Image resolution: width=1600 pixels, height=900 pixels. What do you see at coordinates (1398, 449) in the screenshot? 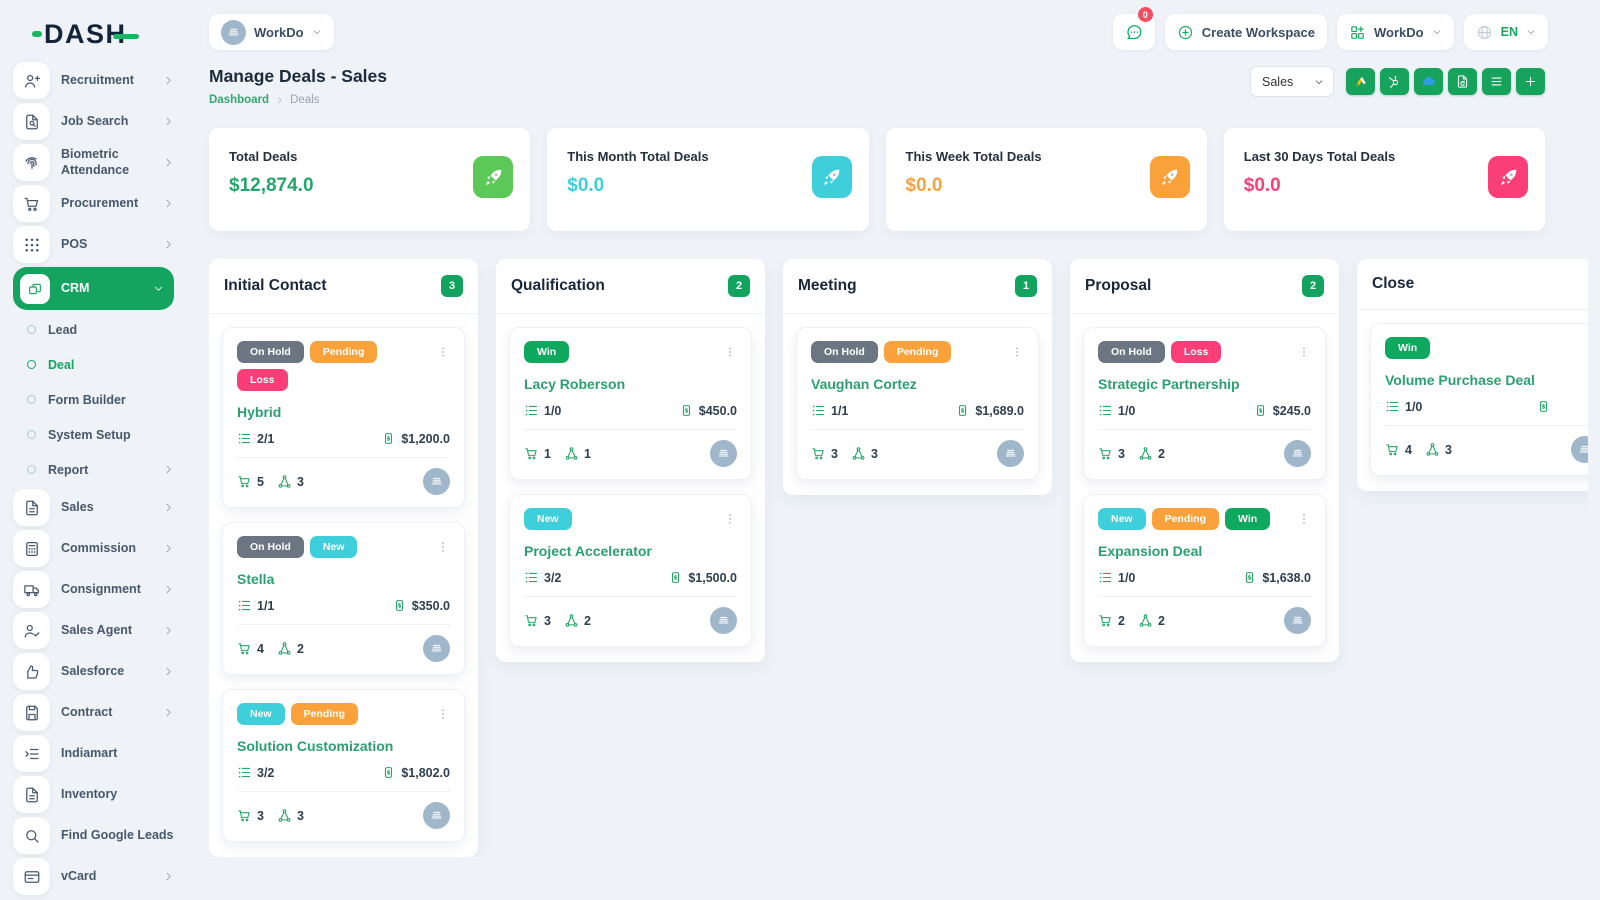
I see `deal-products: 4` at bounding box center [1398, 449].